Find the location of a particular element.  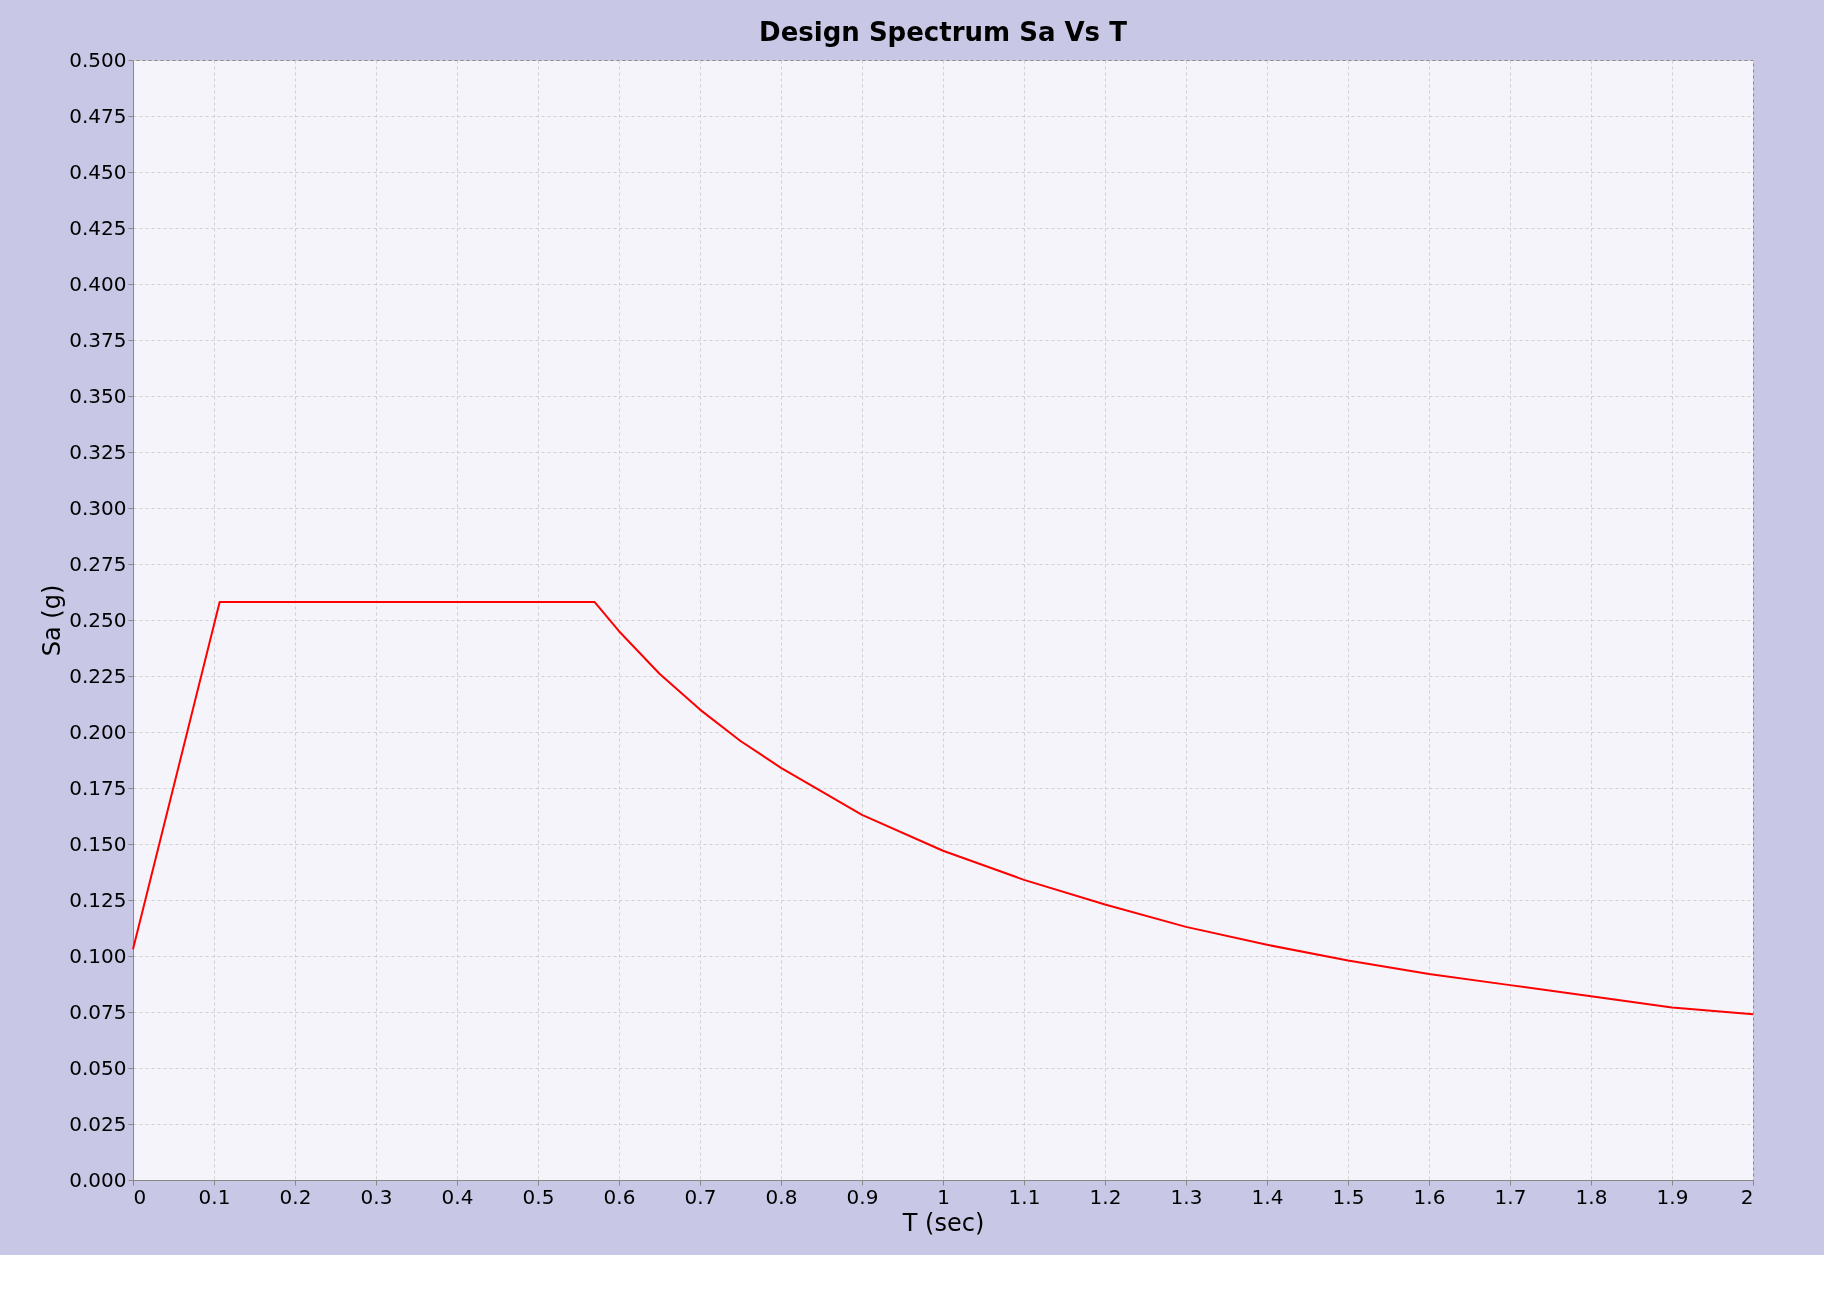

y-tick-label: 0.425 is located at coordinates (98, 227).